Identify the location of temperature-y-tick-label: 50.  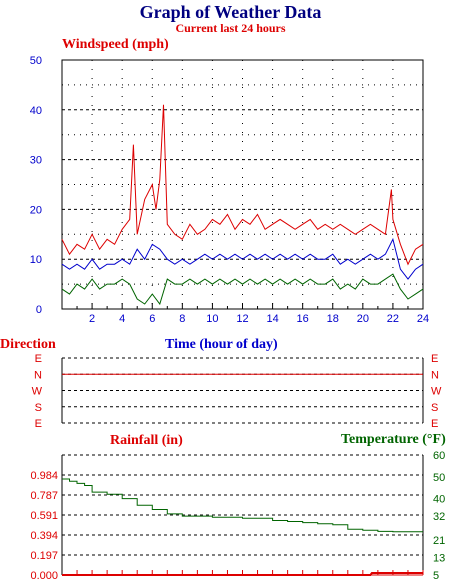
(439, 478).